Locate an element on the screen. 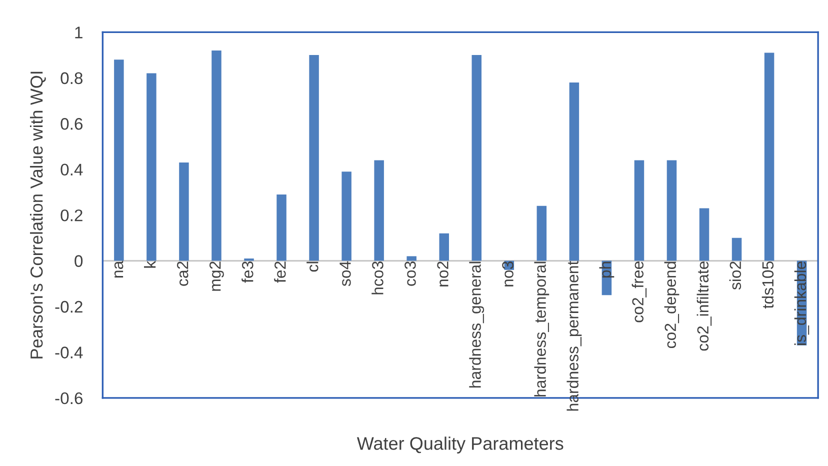 Image resolution: width=828 pixels, height=466 pixels. x-tick-label: fe3 is located at coordinates (248, 272).